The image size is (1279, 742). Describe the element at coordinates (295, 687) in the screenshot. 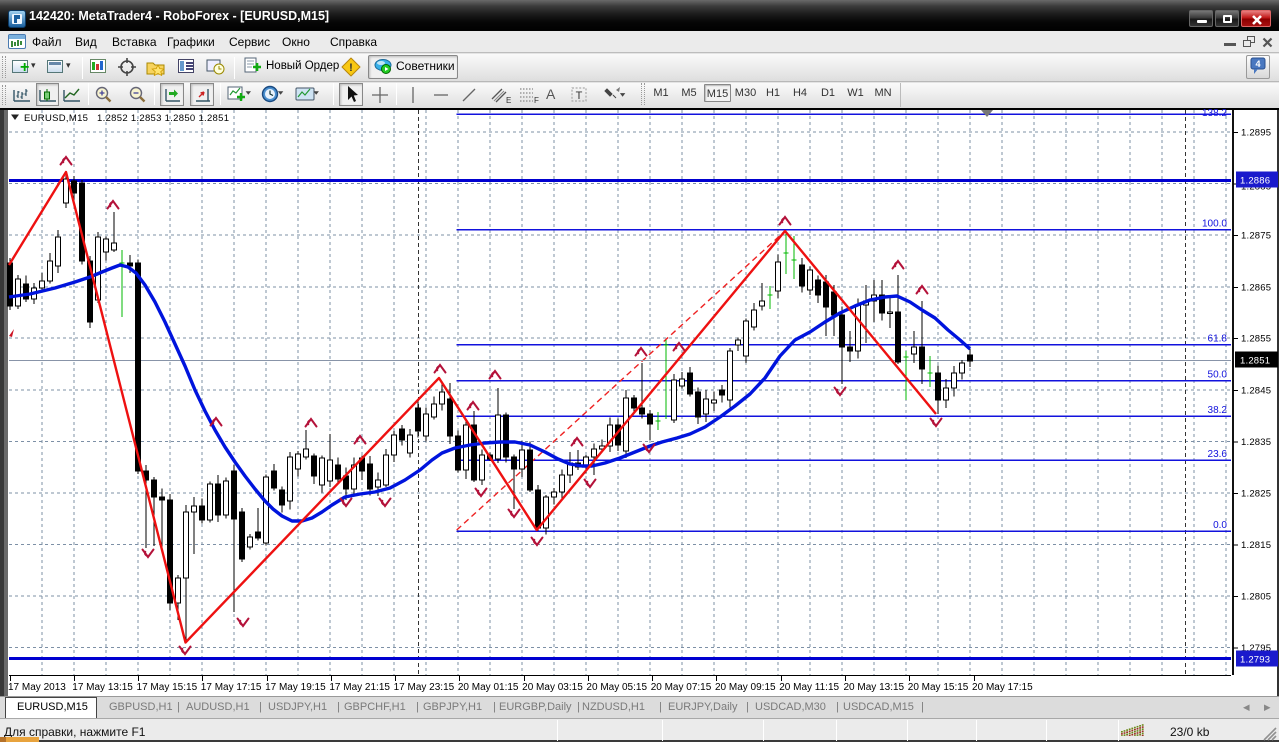

I see `svg-text: 17 May 19:15` at that location.